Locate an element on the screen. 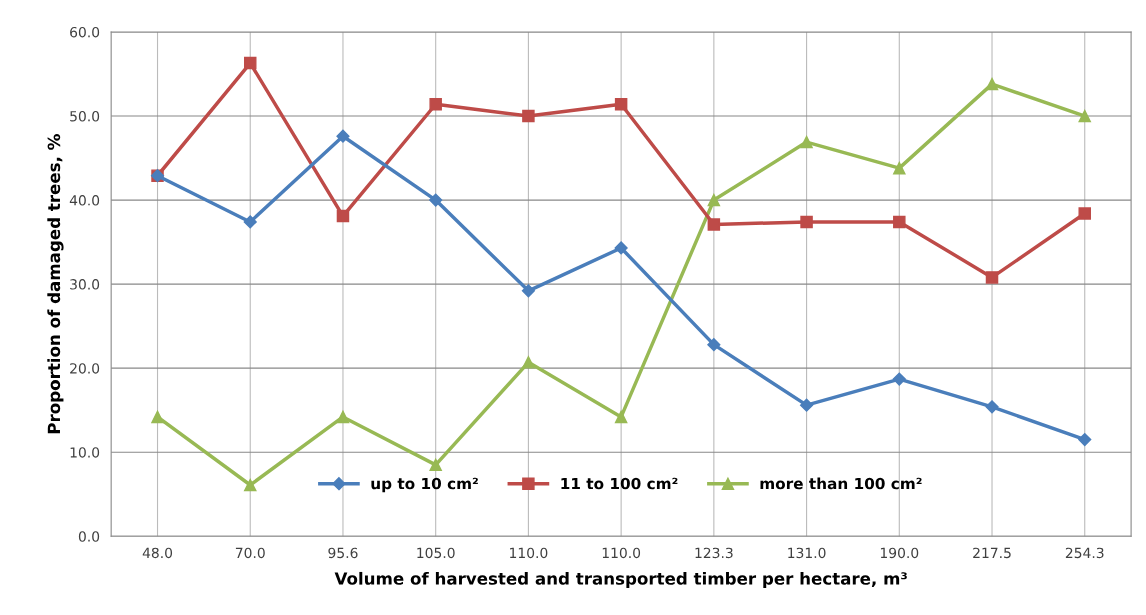 The width and height of the screenshot is (1146, 615). x-tick-label: 217.5 is located at coordinates (992, 553).